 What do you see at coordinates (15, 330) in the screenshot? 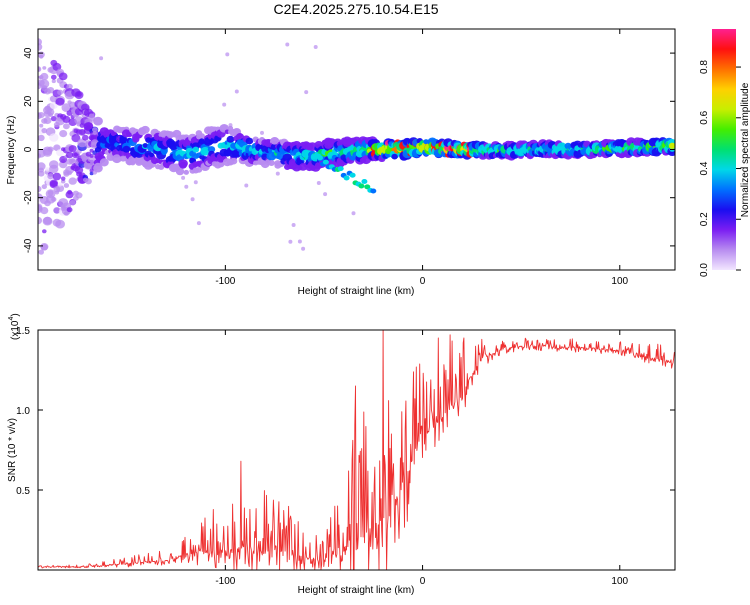
I see `snr-unit-prefix: (x10` at bounding box center [15, 330].